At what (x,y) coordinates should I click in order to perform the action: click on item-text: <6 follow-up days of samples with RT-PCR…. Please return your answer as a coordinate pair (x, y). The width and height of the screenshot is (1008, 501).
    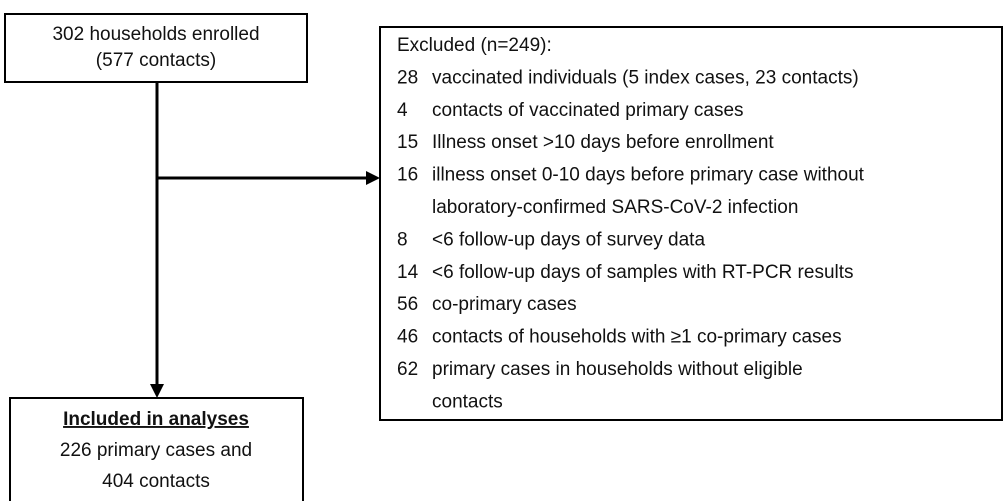
    Looking at the image, I should click on (643, 272).